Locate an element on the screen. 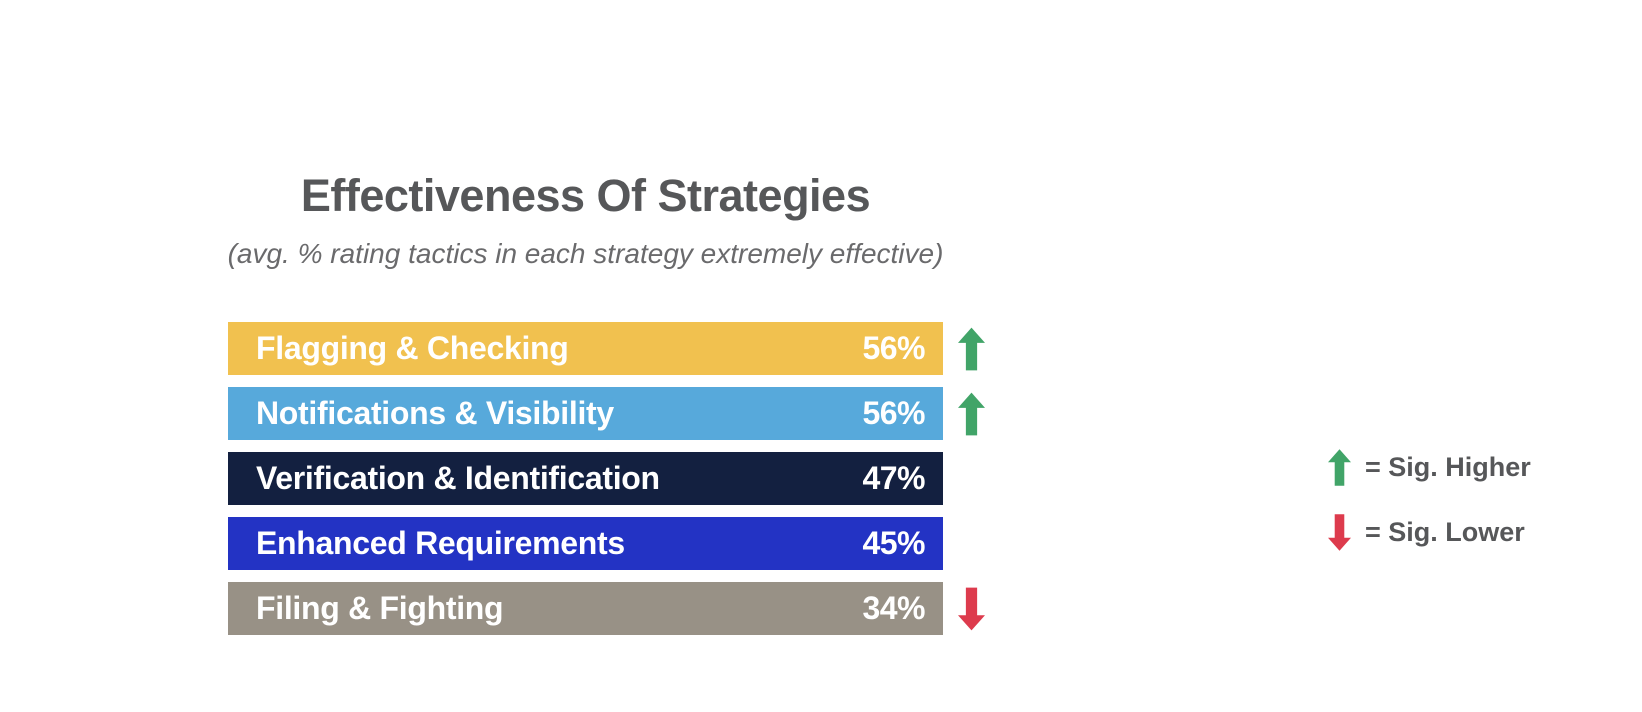  bar-row-filing-fighting: Filing & Fighting 34% is located at coordinates (606, 608).